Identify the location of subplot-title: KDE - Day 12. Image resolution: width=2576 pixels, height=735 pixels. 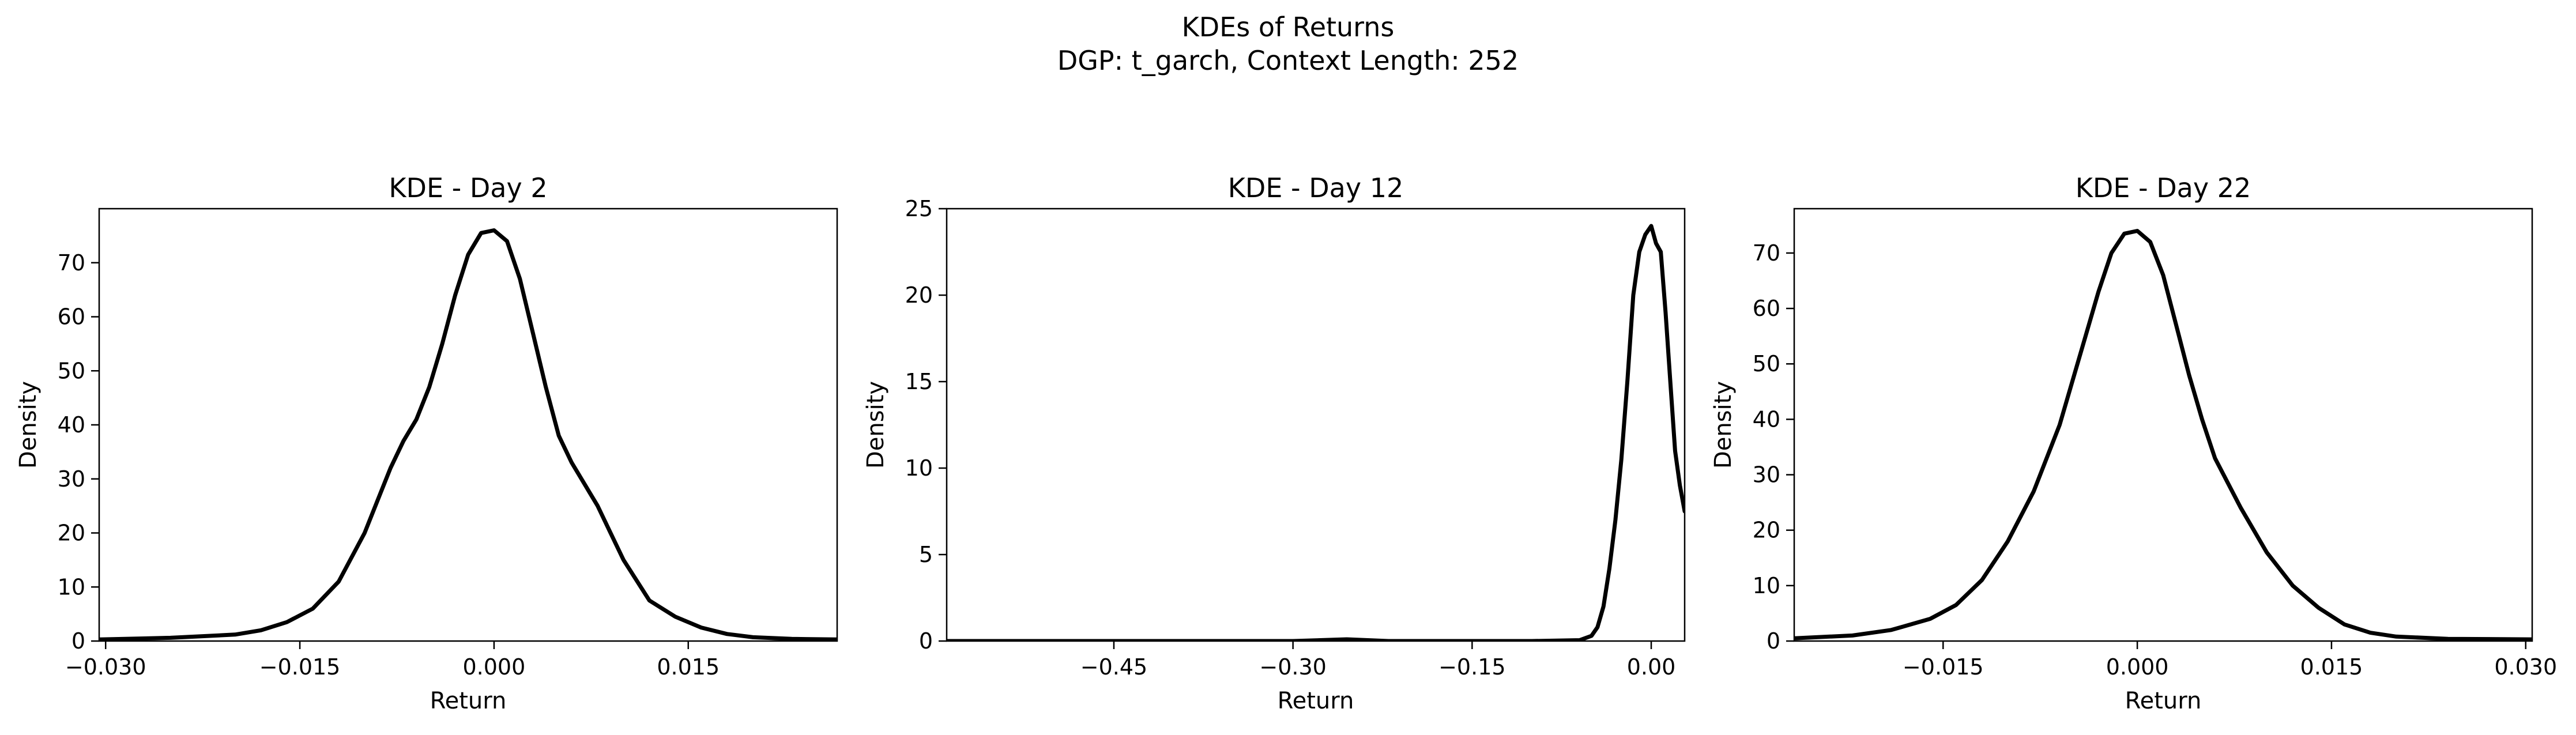
(1315, 187).